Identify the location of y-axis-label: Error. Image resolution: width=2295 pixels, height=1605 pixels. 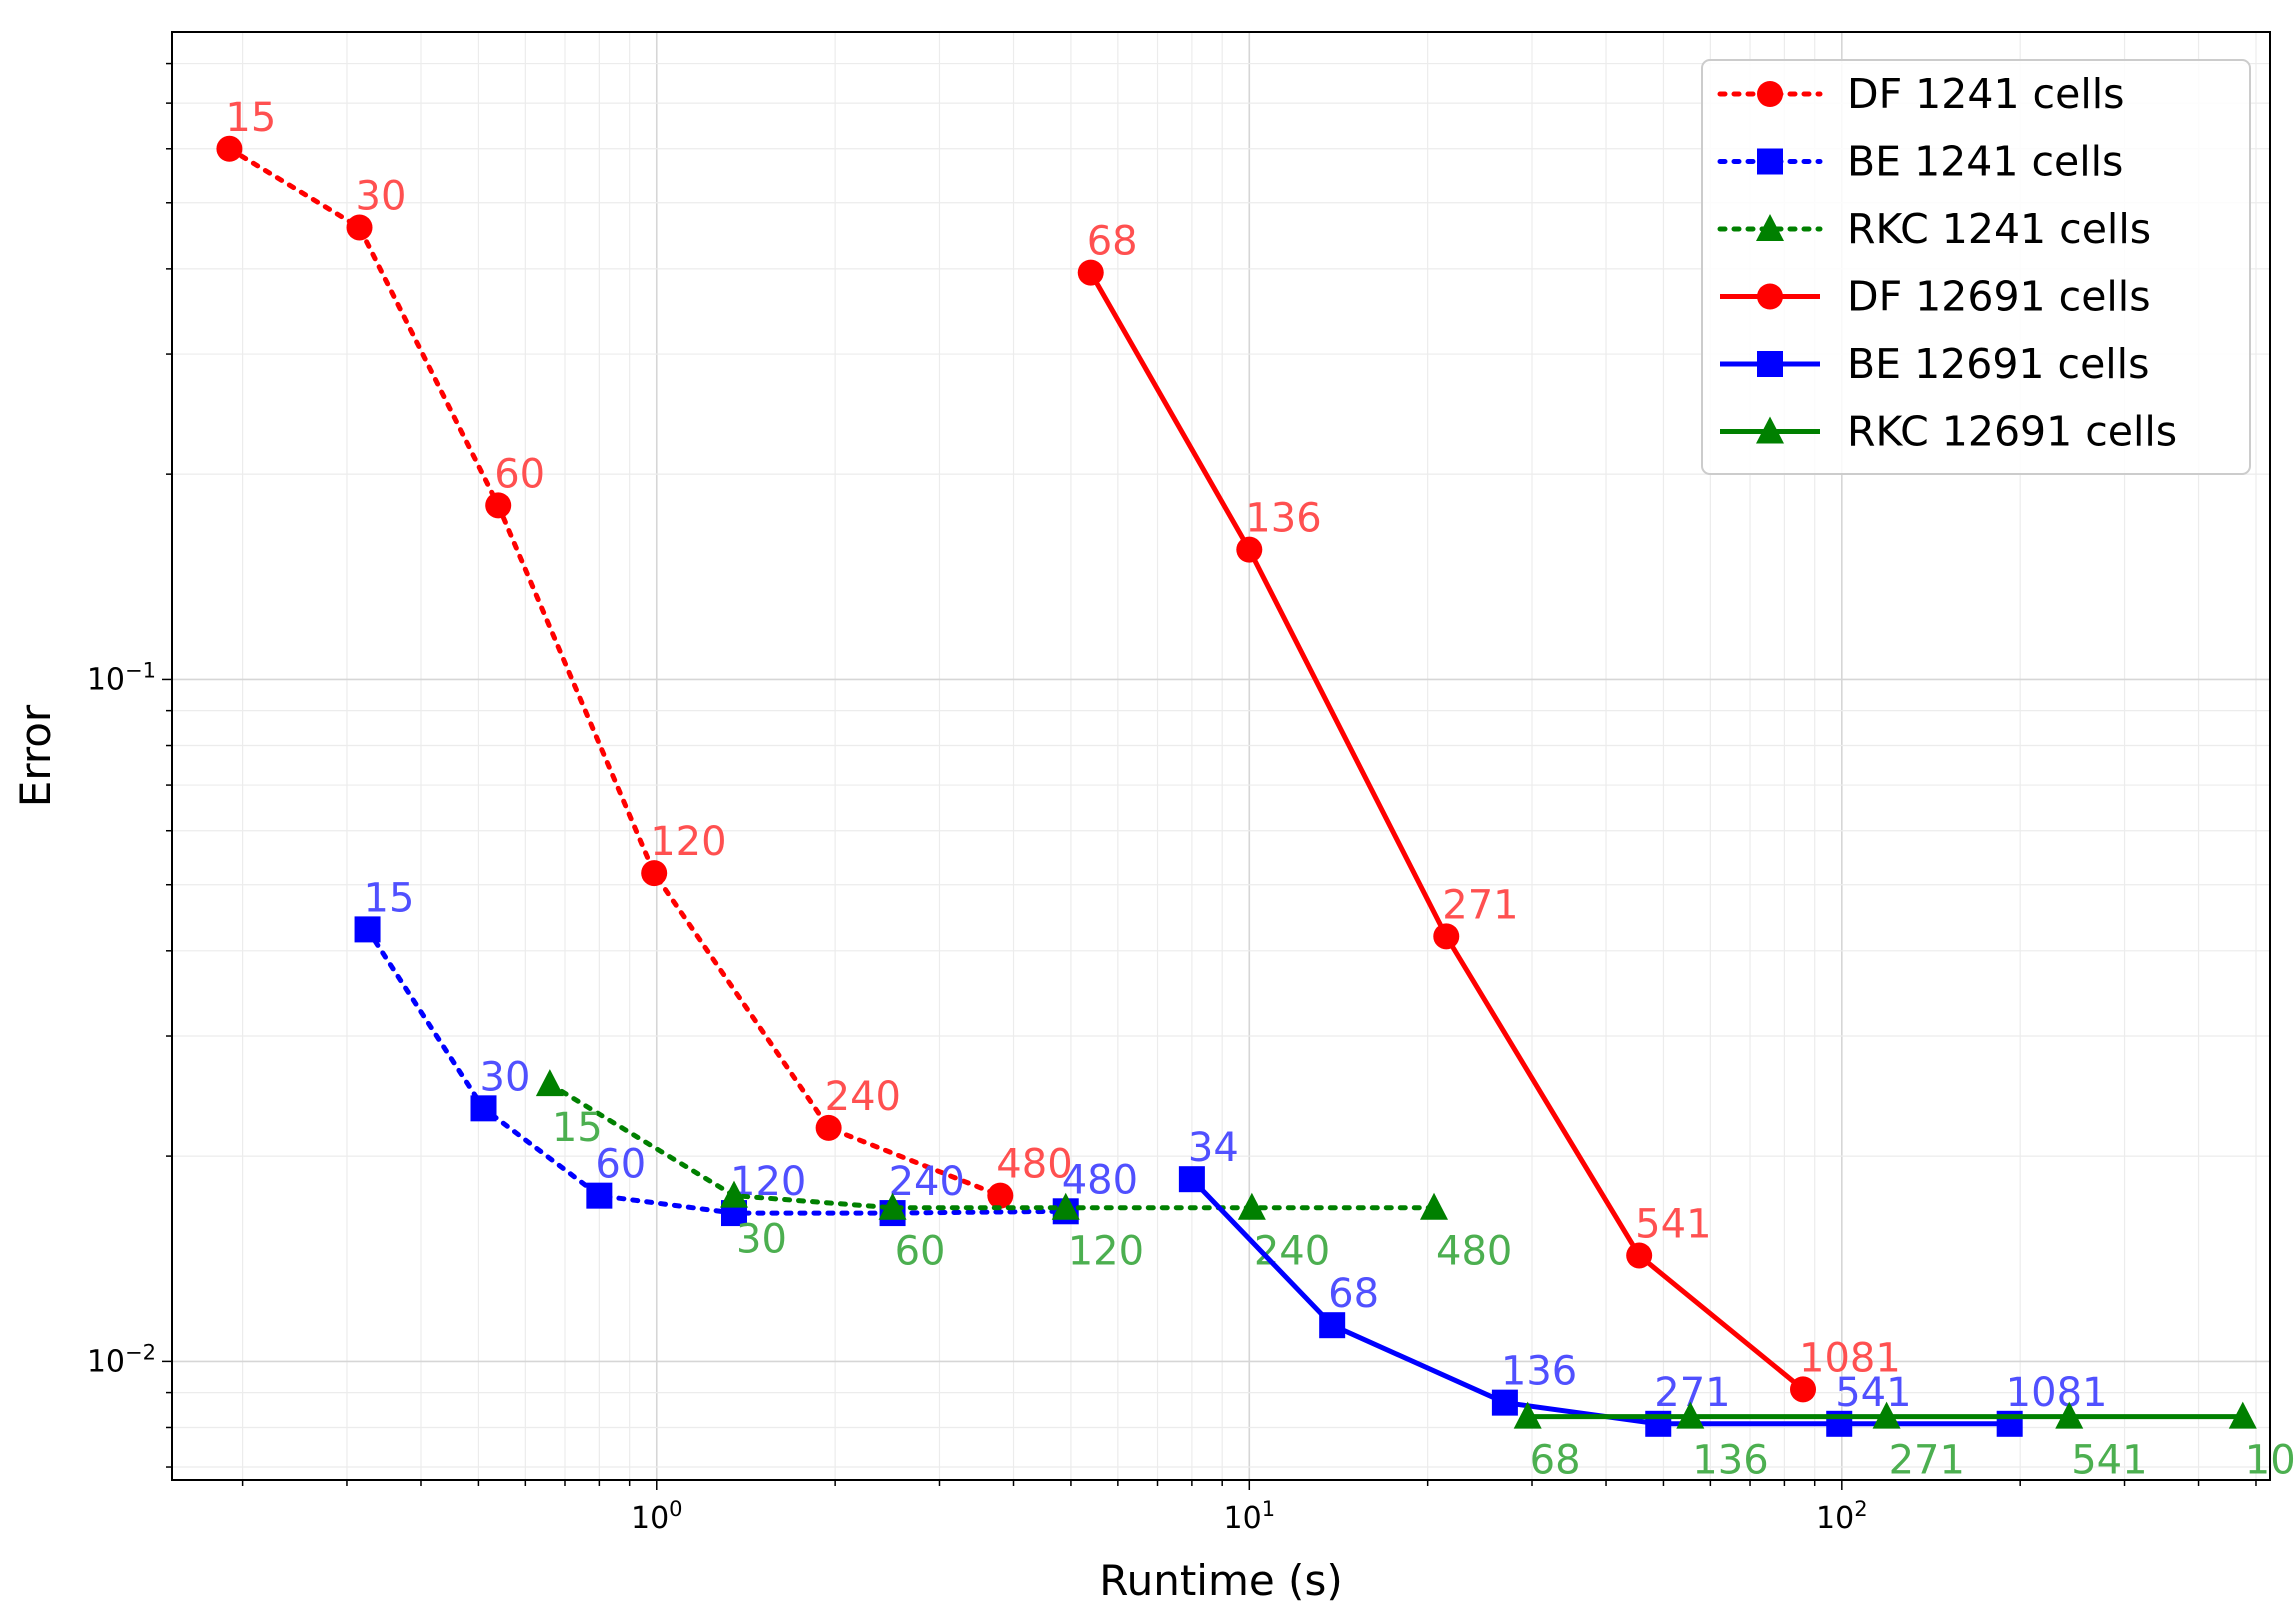
(35, 755).